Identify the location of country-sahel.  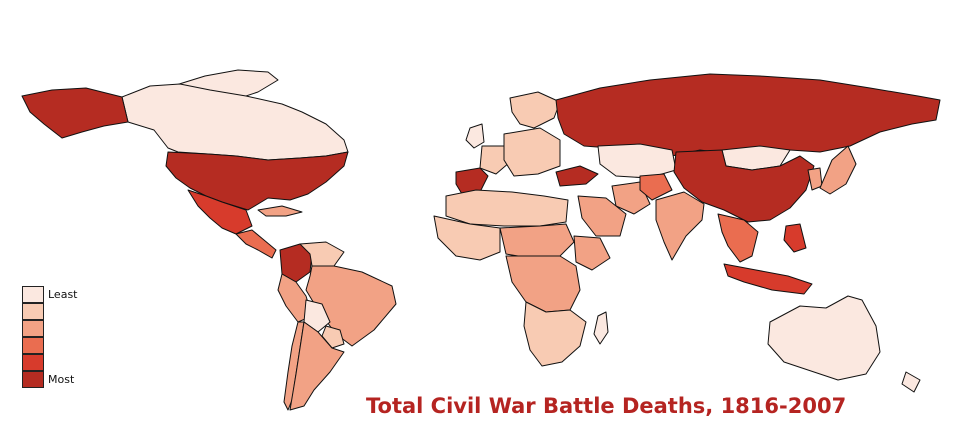
(537, 241).